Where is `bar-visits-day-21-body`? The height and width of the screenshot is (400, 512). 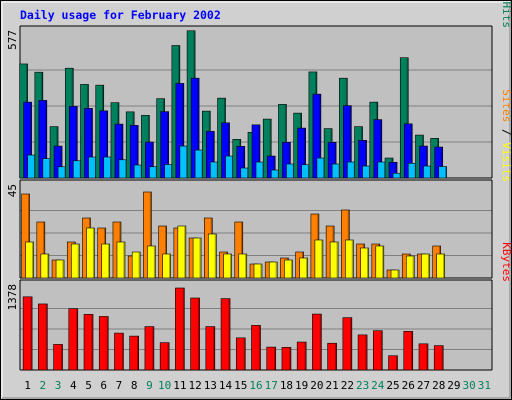 bar-visits-day-21-body is located at coordinates (334, 260).